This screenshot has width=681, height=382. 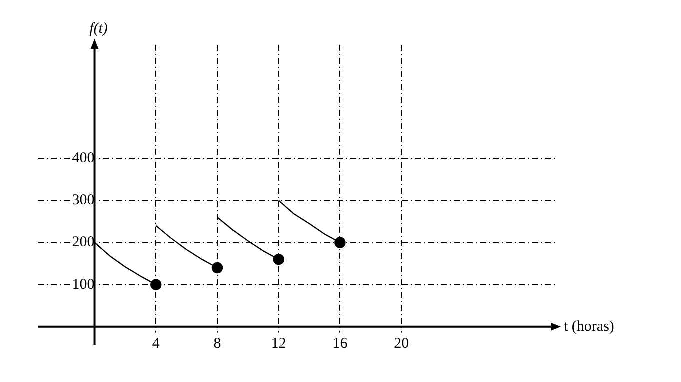 What do you see at coordinates (83, 242) in the screenshot?
I see `y-tick-label: 200` at bounding box center [83, 242].